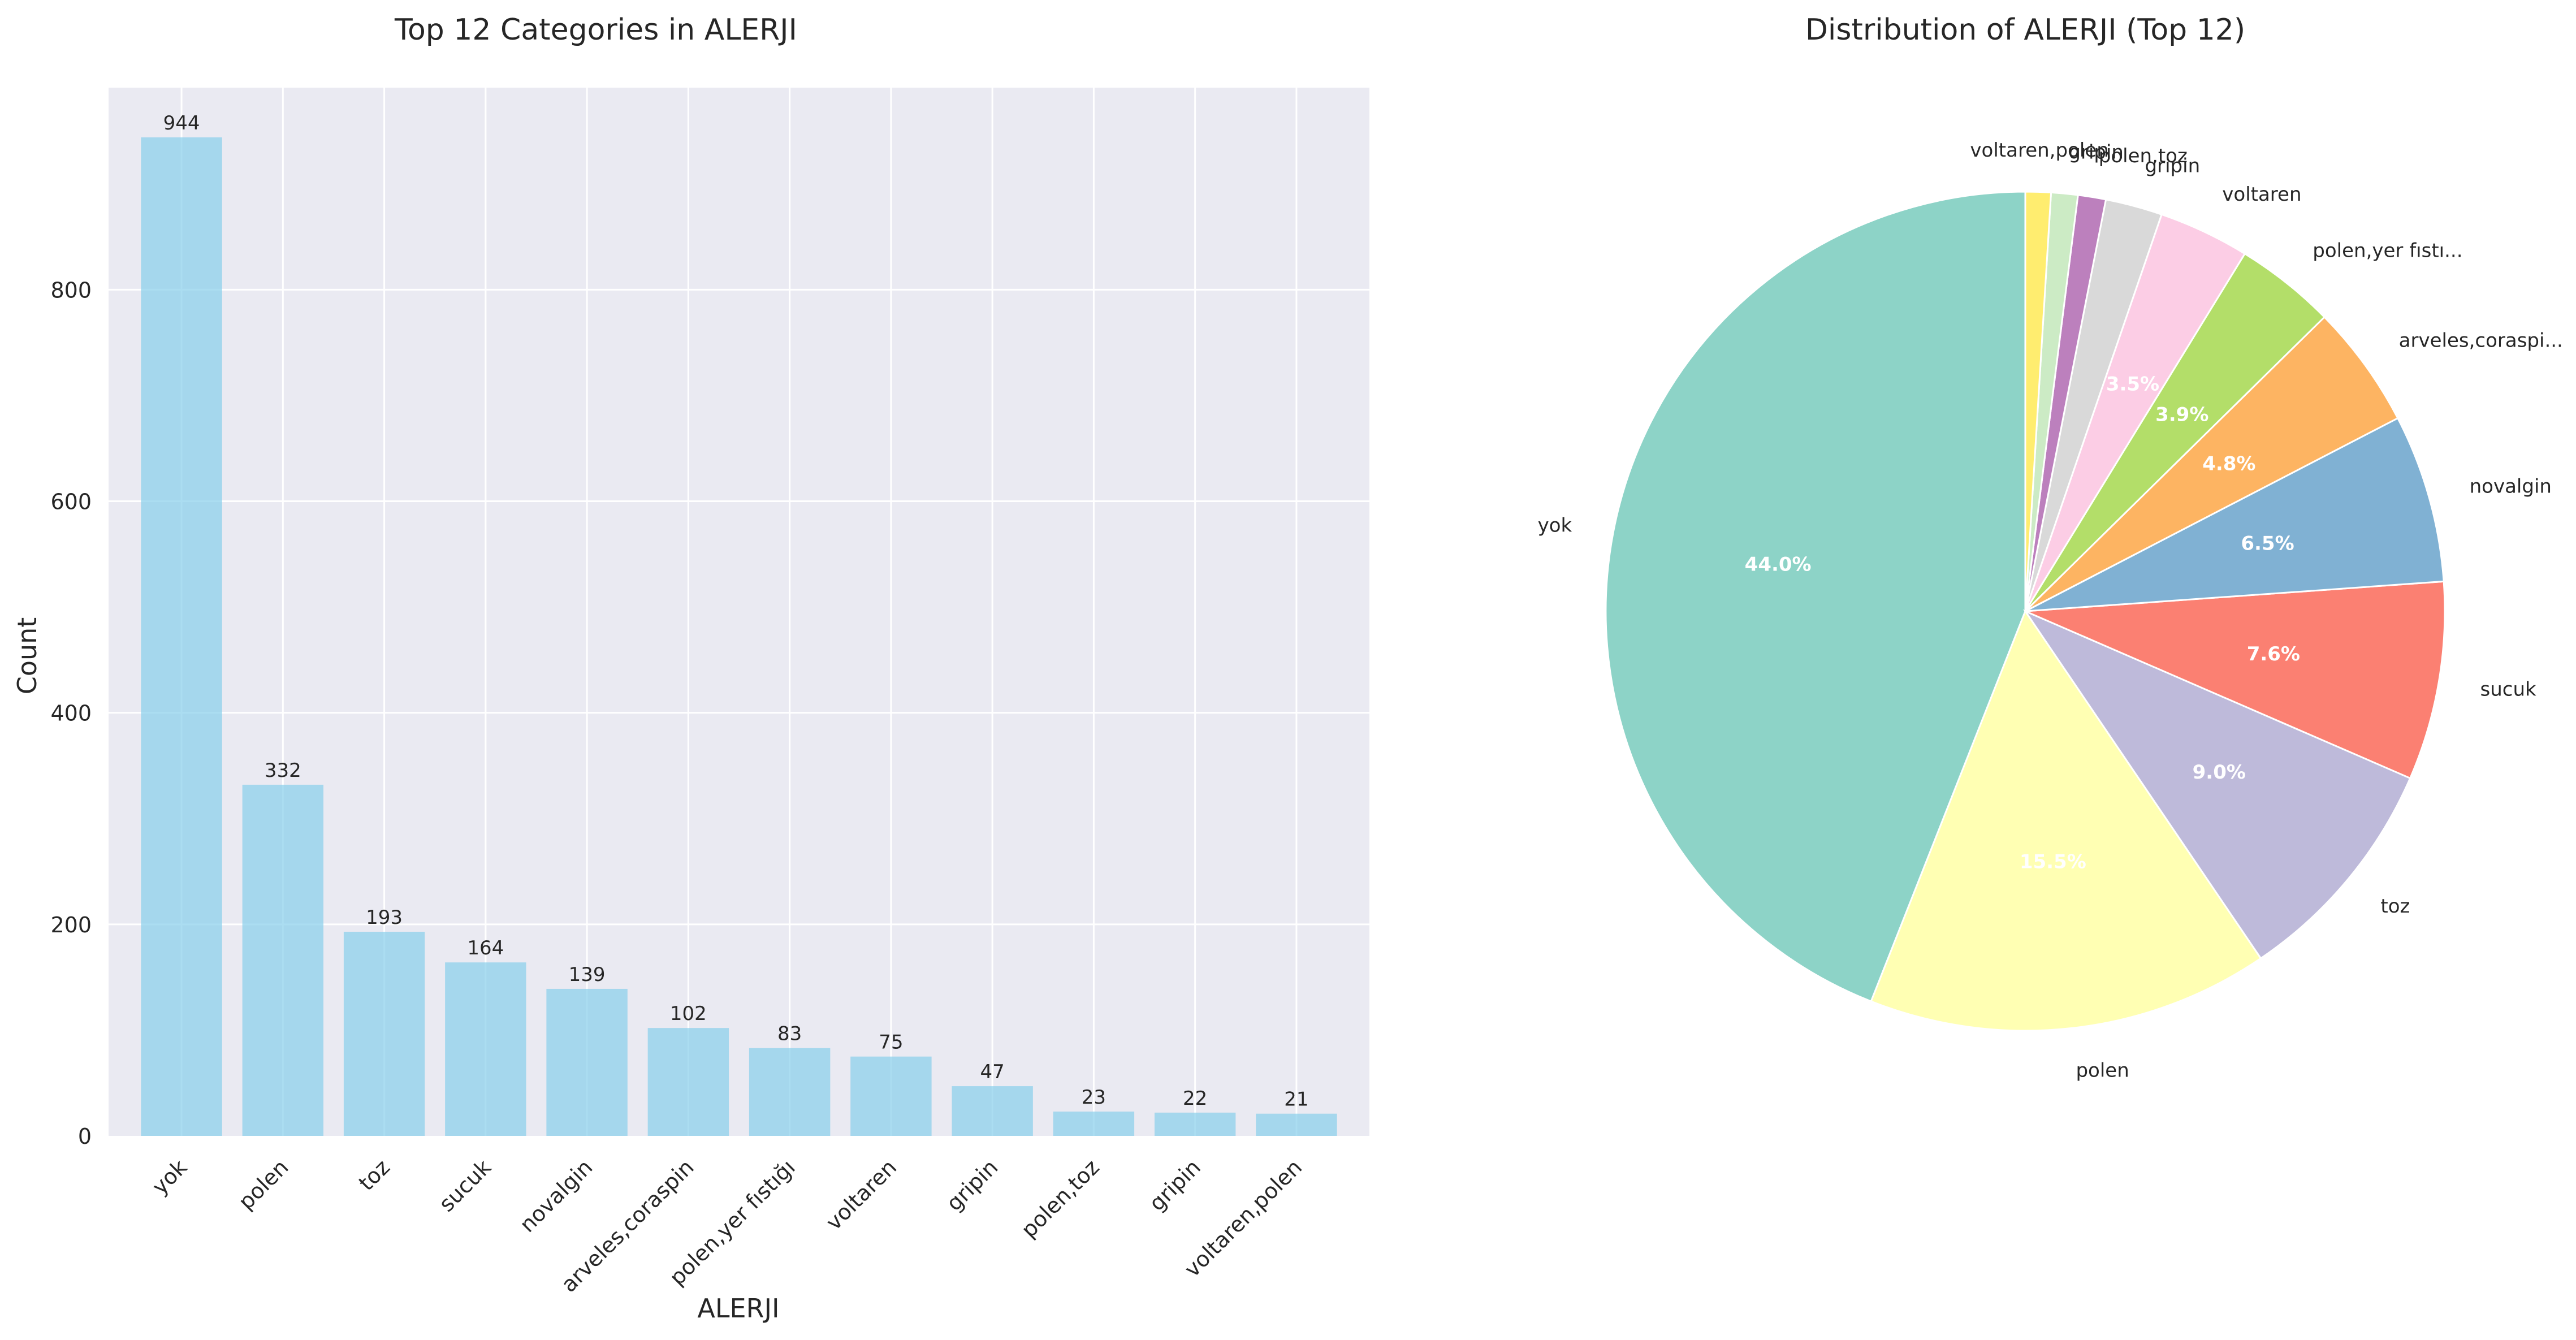  I want to click on bar-chart-y-ticks: 0 200 400 600 800, so click(71, 713).